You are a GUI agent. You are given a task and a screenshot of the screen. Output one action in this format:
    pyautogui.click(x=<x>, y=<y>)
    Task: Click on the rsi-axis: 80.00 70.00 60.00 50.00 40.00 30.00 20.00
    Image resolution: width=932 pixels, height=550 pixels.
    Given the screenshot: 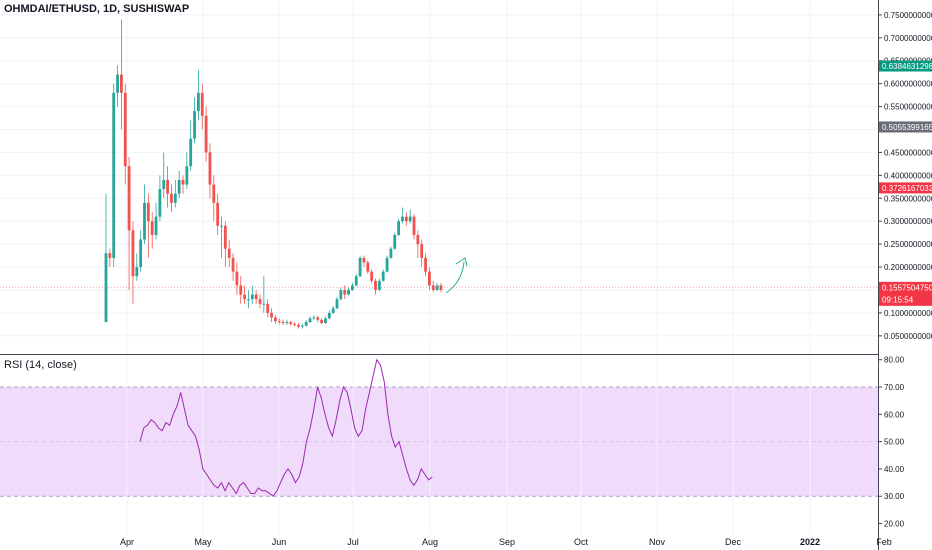 What is the action you would take?
    pyautogui.click(x=891, y=442)
    